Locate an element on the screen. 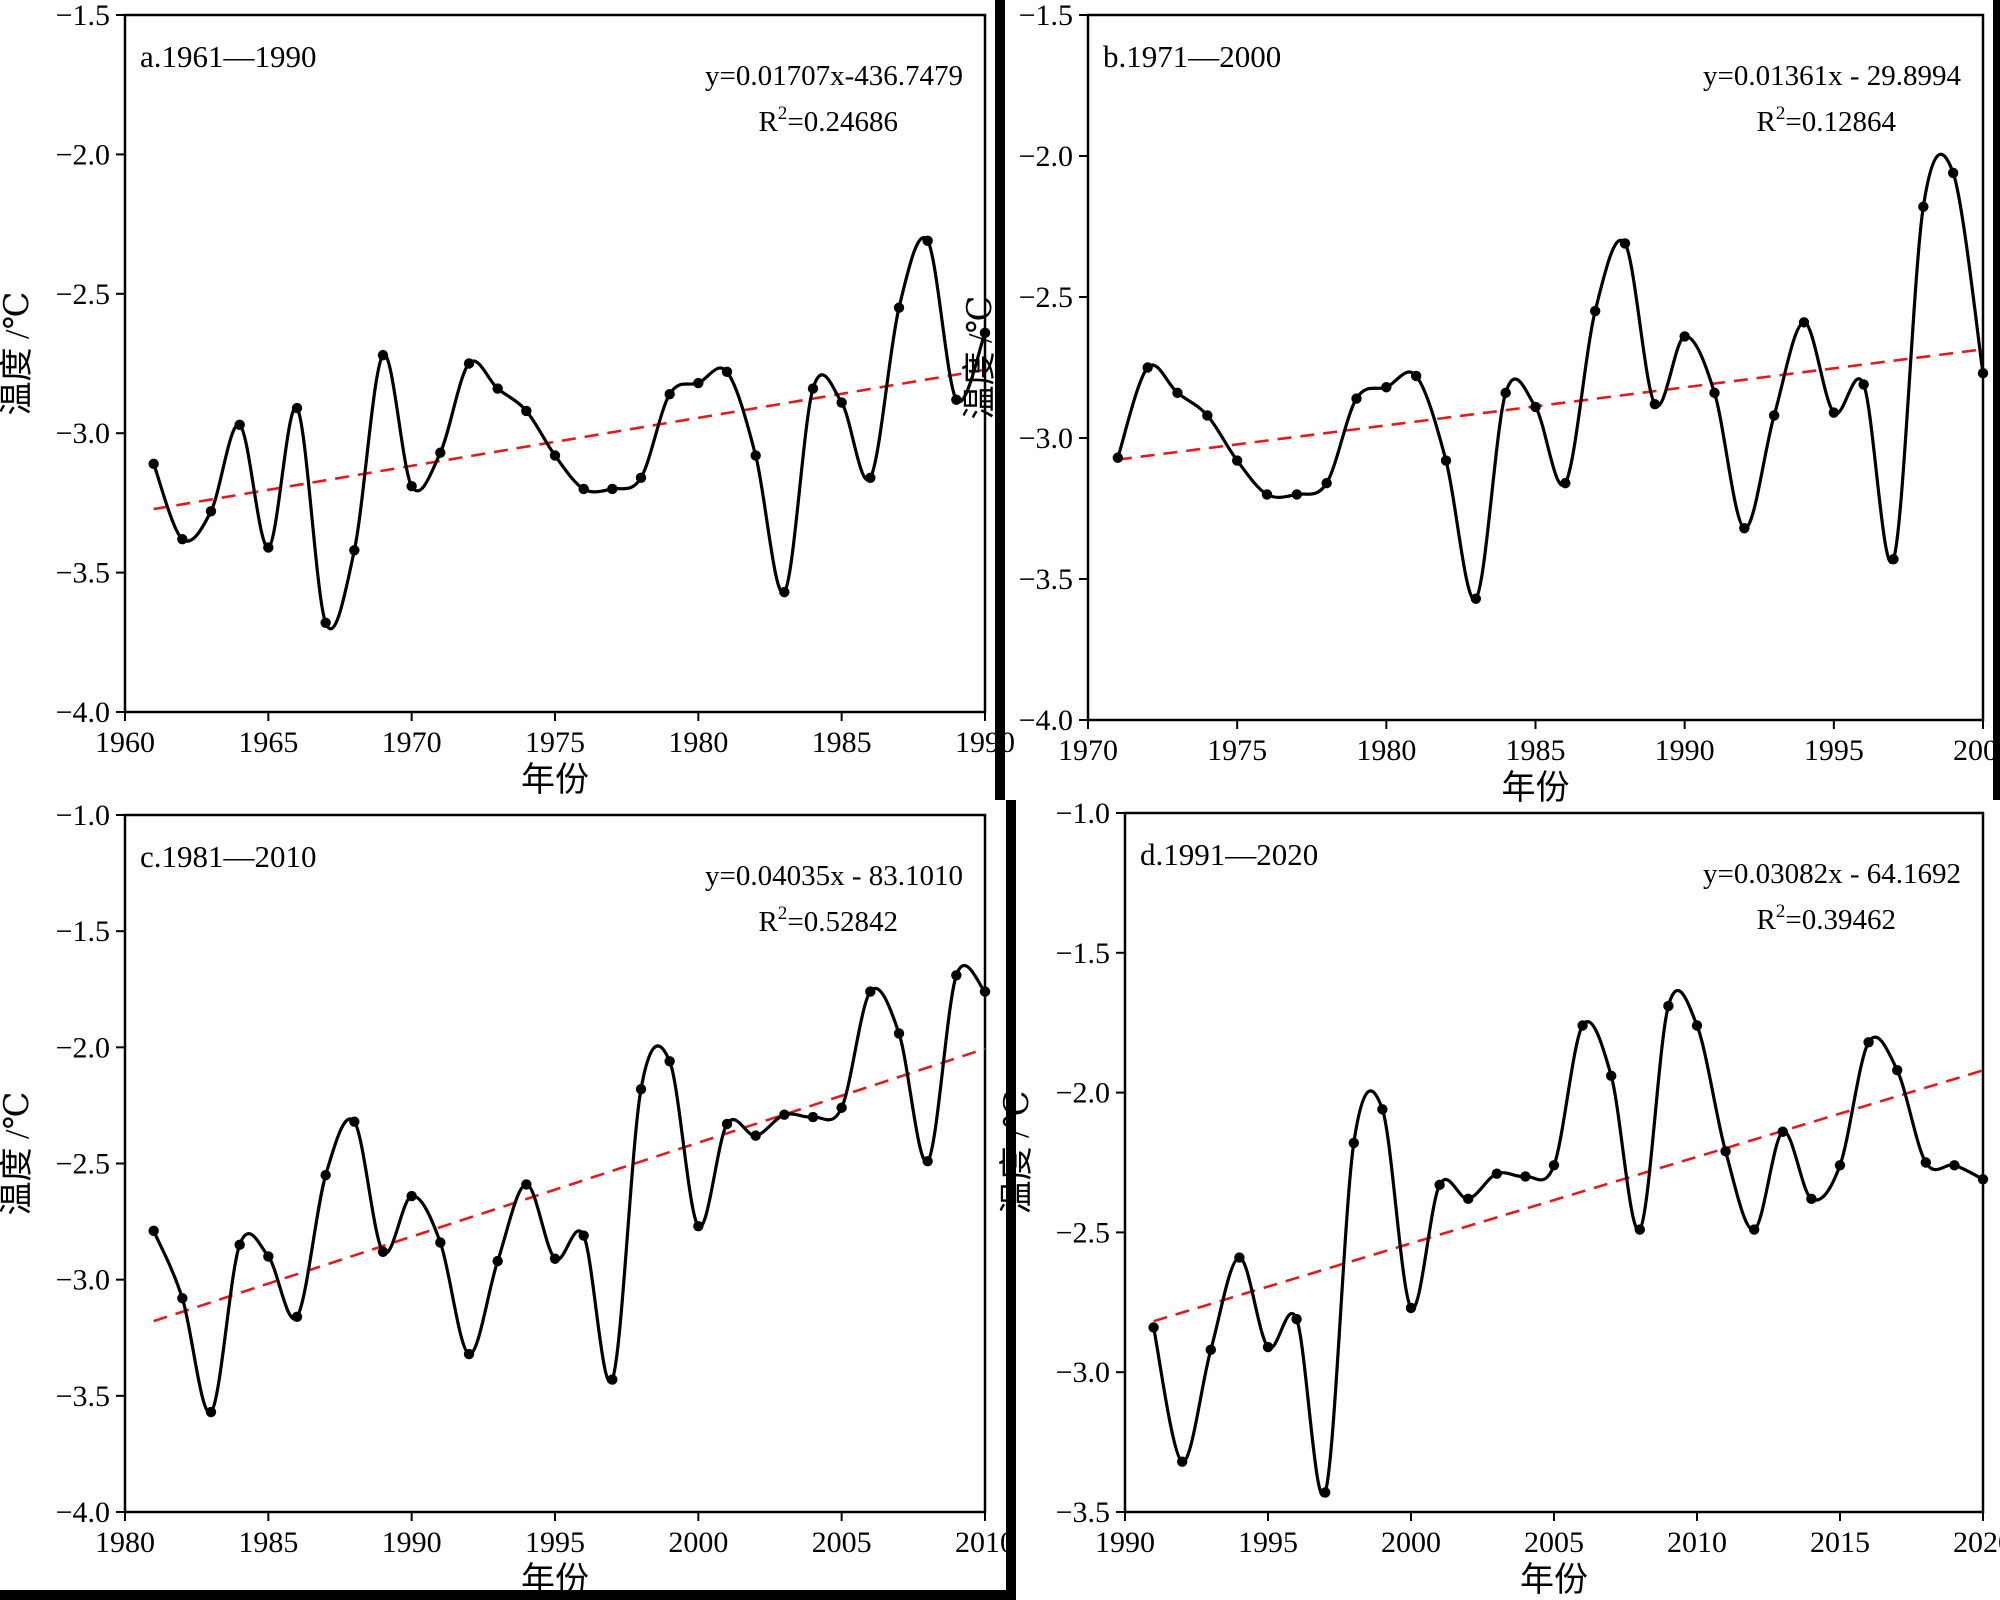 The image size is (2000, 1600). regression-equation-b: y=0.01361x - 29.8994 is located at coordinates (1832, 76).